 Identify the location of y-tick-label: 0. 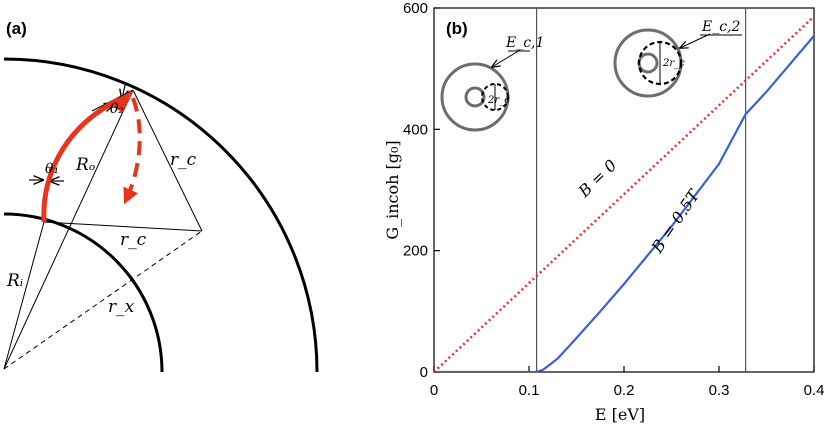
(424, 372).